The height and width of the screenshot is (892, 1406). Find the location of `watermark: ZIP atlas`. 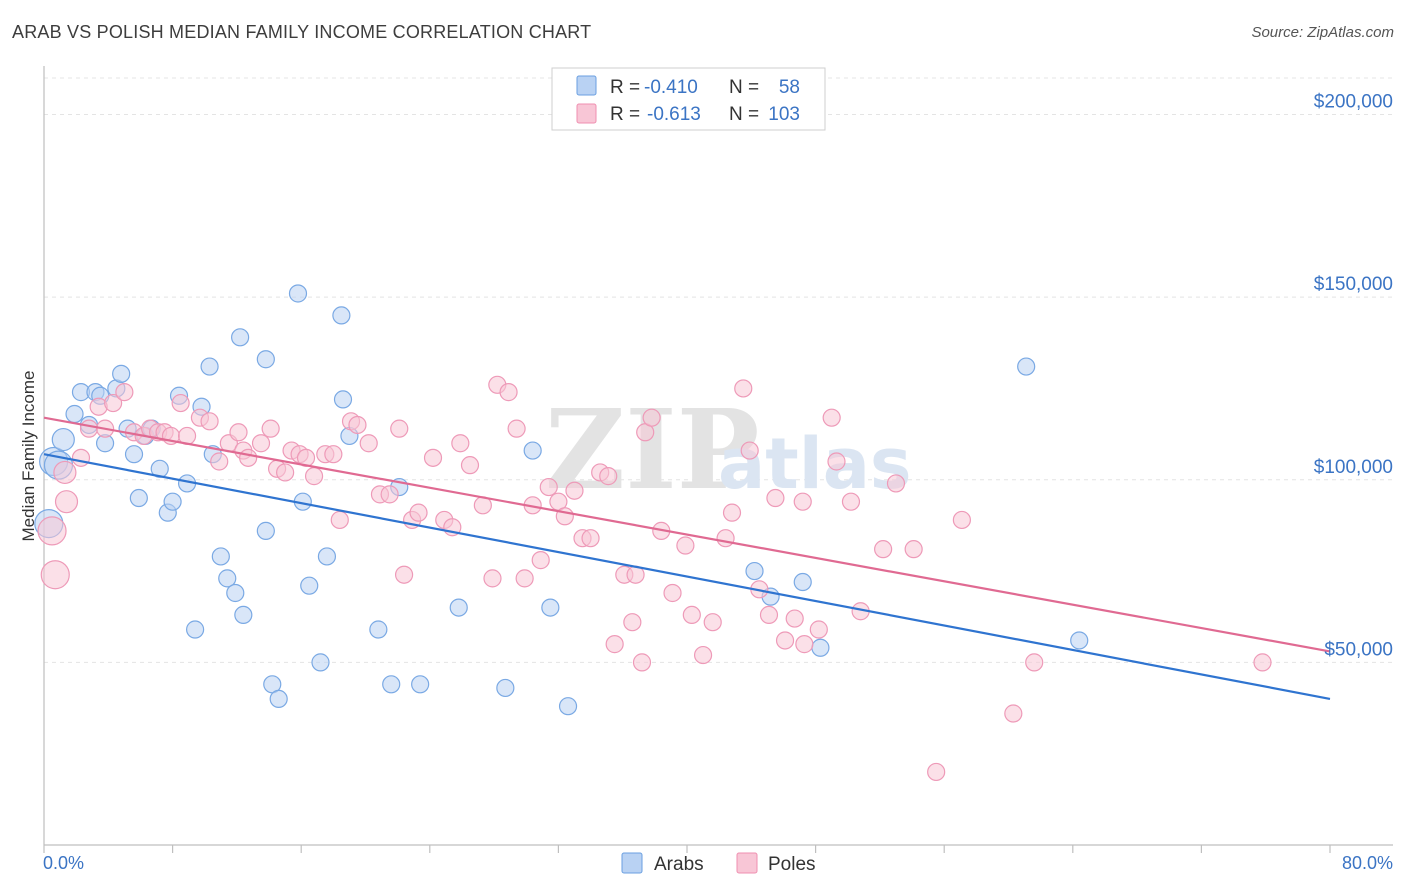

watermark: ZIP atlas is located at coordinates (728, 449).